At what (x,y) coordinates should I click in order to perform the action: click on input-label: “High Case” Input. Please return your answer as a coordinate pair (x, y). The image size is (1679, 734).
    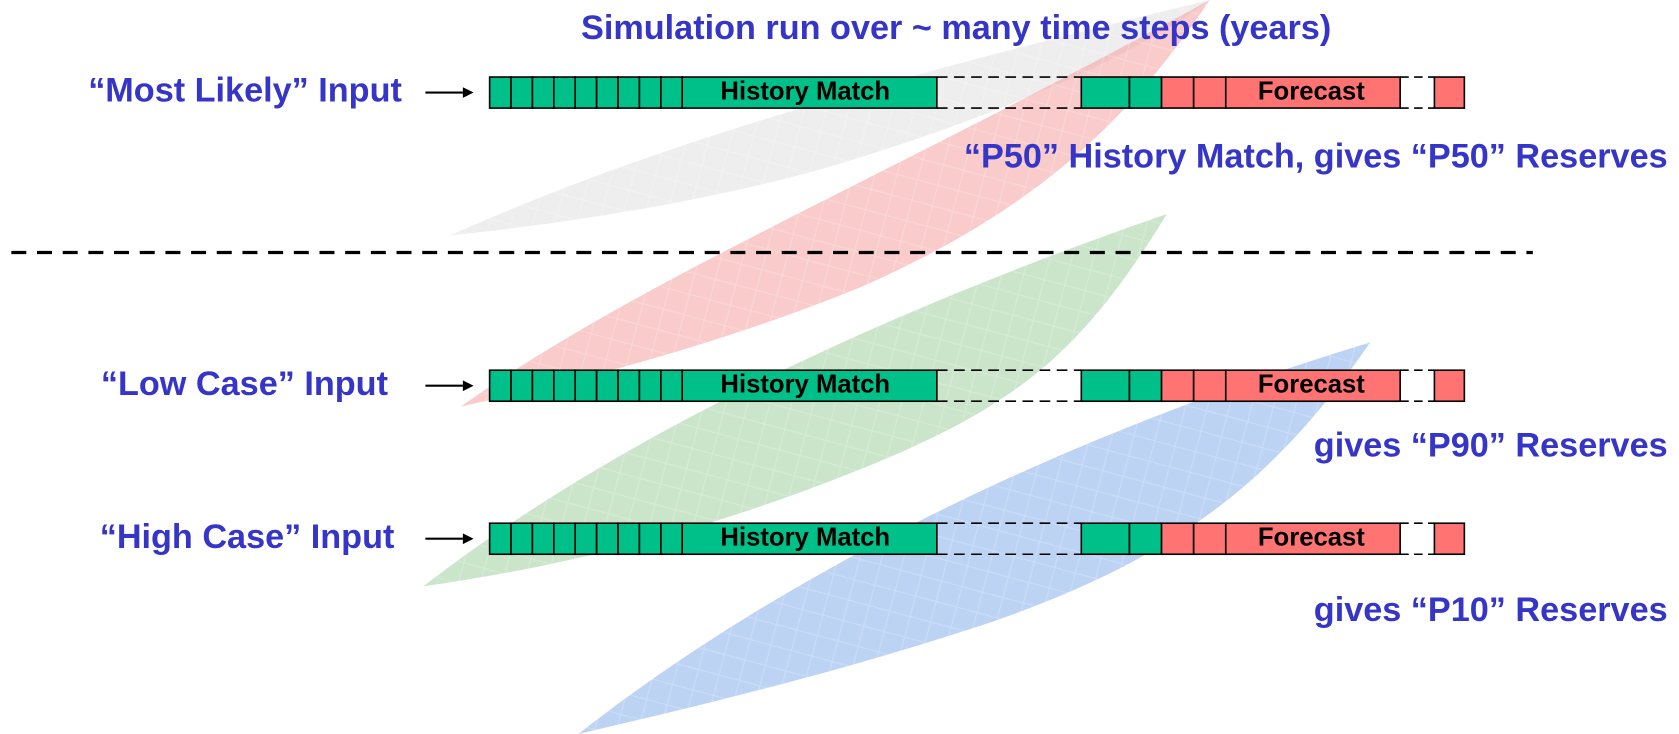
    Looking at the image, I should click on (247, 537).